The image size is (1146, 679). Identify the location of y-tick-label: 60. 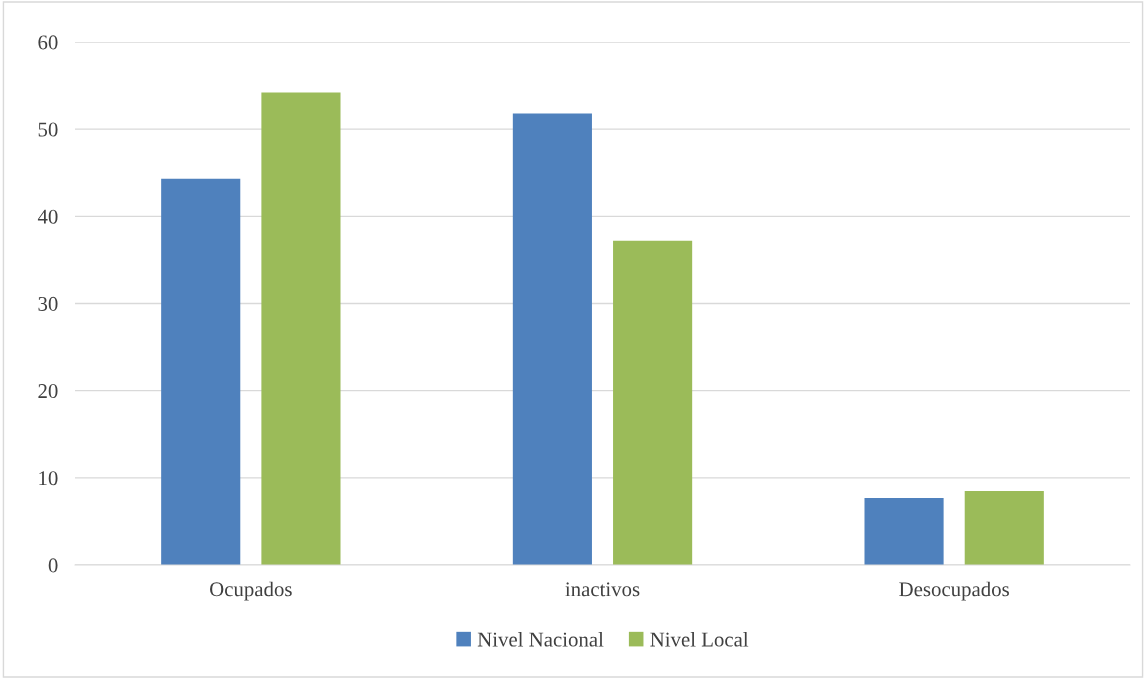
(48, 42).